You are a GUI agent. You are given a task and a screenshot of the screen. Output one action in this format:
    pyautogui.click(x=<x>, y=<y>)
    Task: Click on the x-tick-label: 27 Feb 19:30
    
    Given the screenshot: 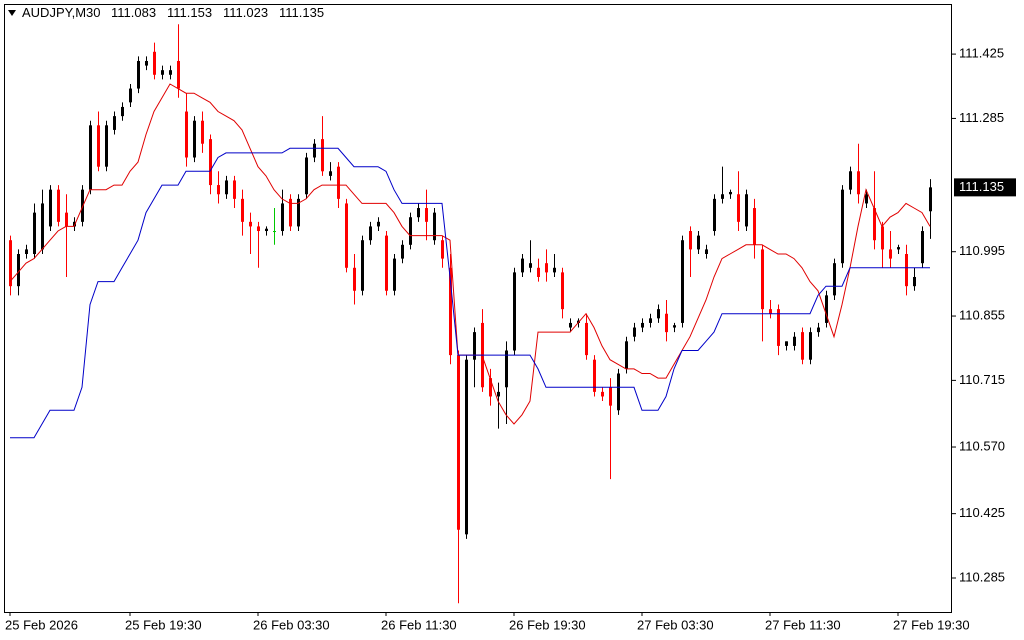 What is the action you would take?
    pyautogui.click(x=931, y=624)
    